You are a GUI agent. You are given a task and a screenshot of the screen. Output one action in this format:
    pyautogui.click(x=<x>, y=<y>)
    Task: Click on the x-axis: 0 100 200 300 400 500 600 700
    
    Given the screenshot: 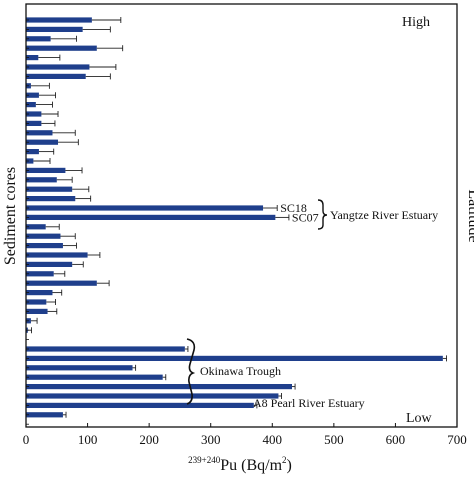 What is the action you would take?
    pyautogui.click(x=245, y=435)
    